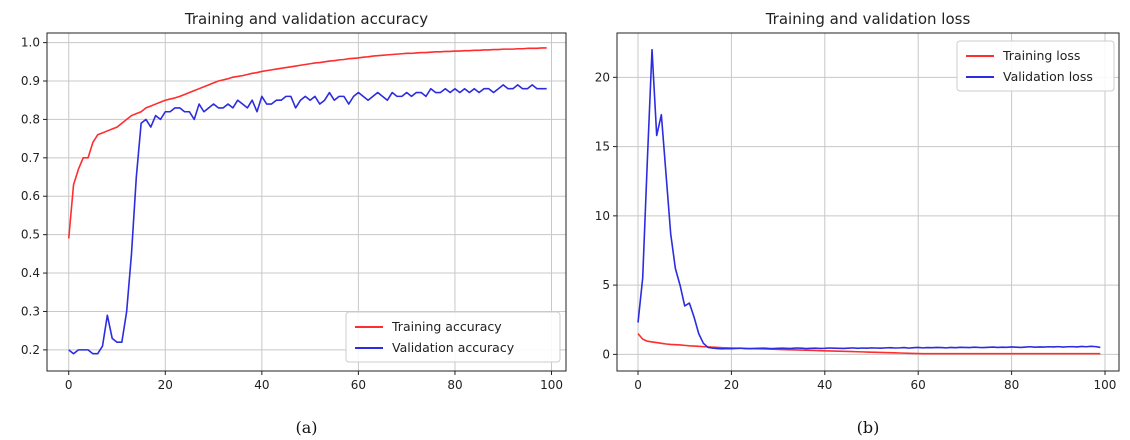 This screenshot has height=440, width=1130. Describe the element at coordinates (30, 350) in the screenshot. I see `y-tick-label: 0.2` at that location.